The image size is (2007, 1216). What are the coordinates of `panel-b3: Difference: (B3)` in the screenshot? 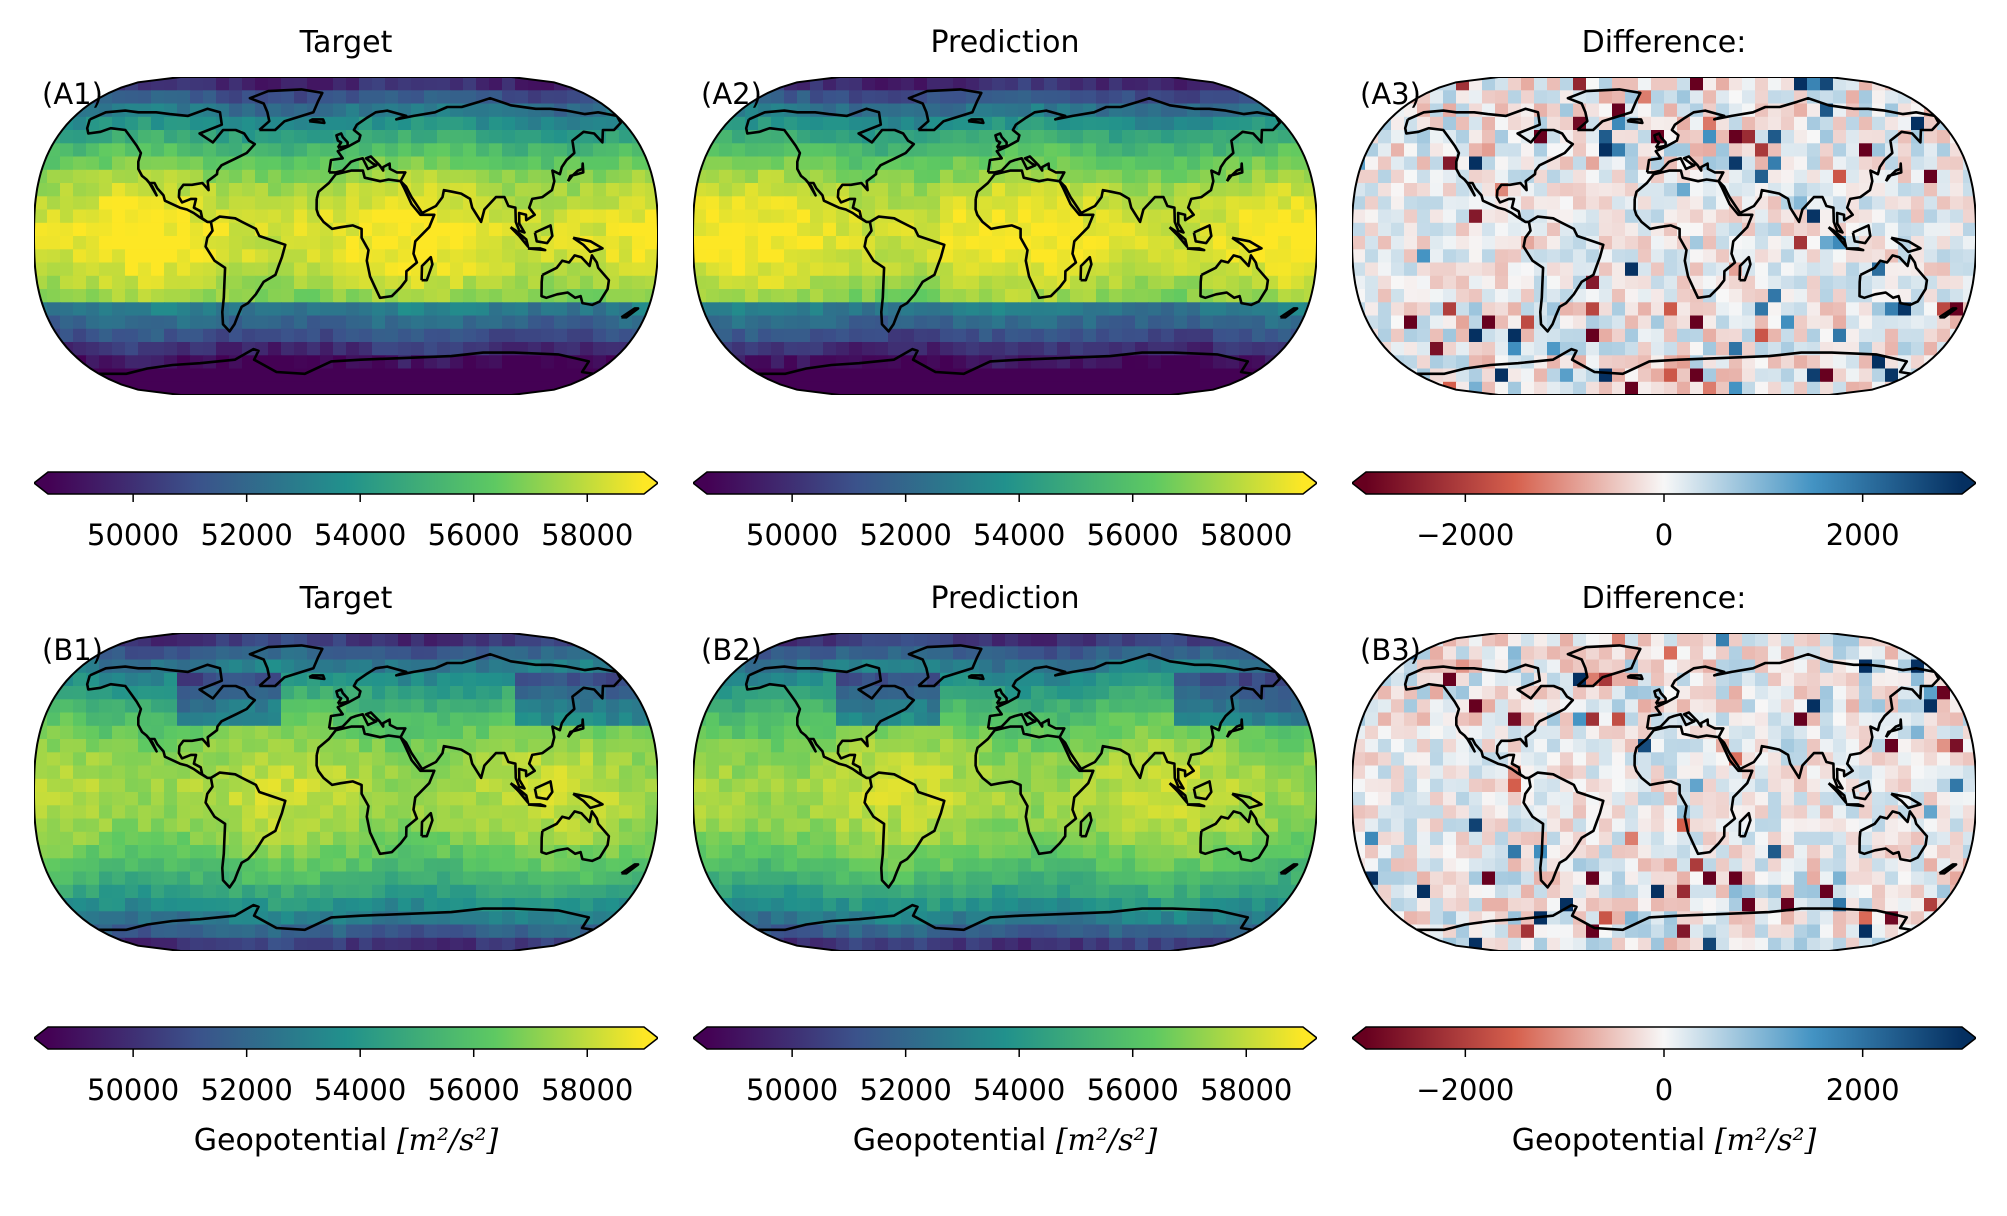 It's located at (1664, 766).